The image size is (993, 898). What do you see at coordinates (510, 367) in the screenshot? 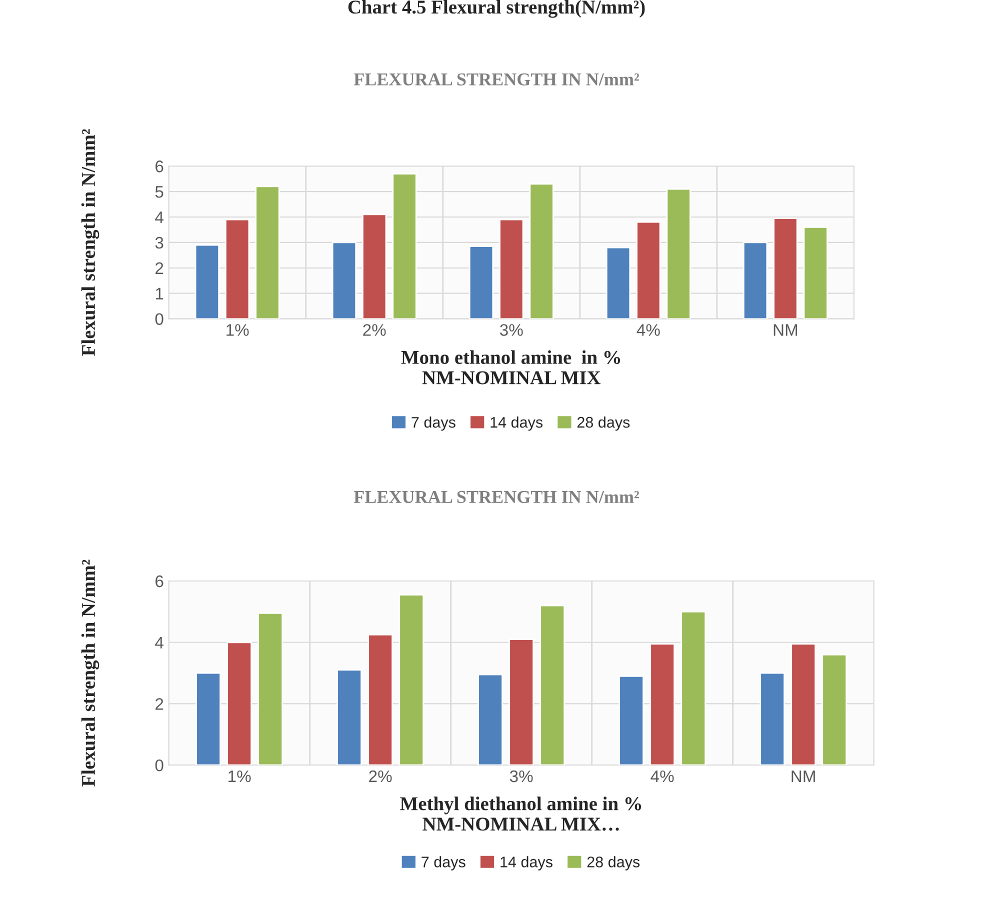
I see `x-axis-title: Mono ethanol amine in % NM-NOMINAL MIX` at bounding box center [510, 367].